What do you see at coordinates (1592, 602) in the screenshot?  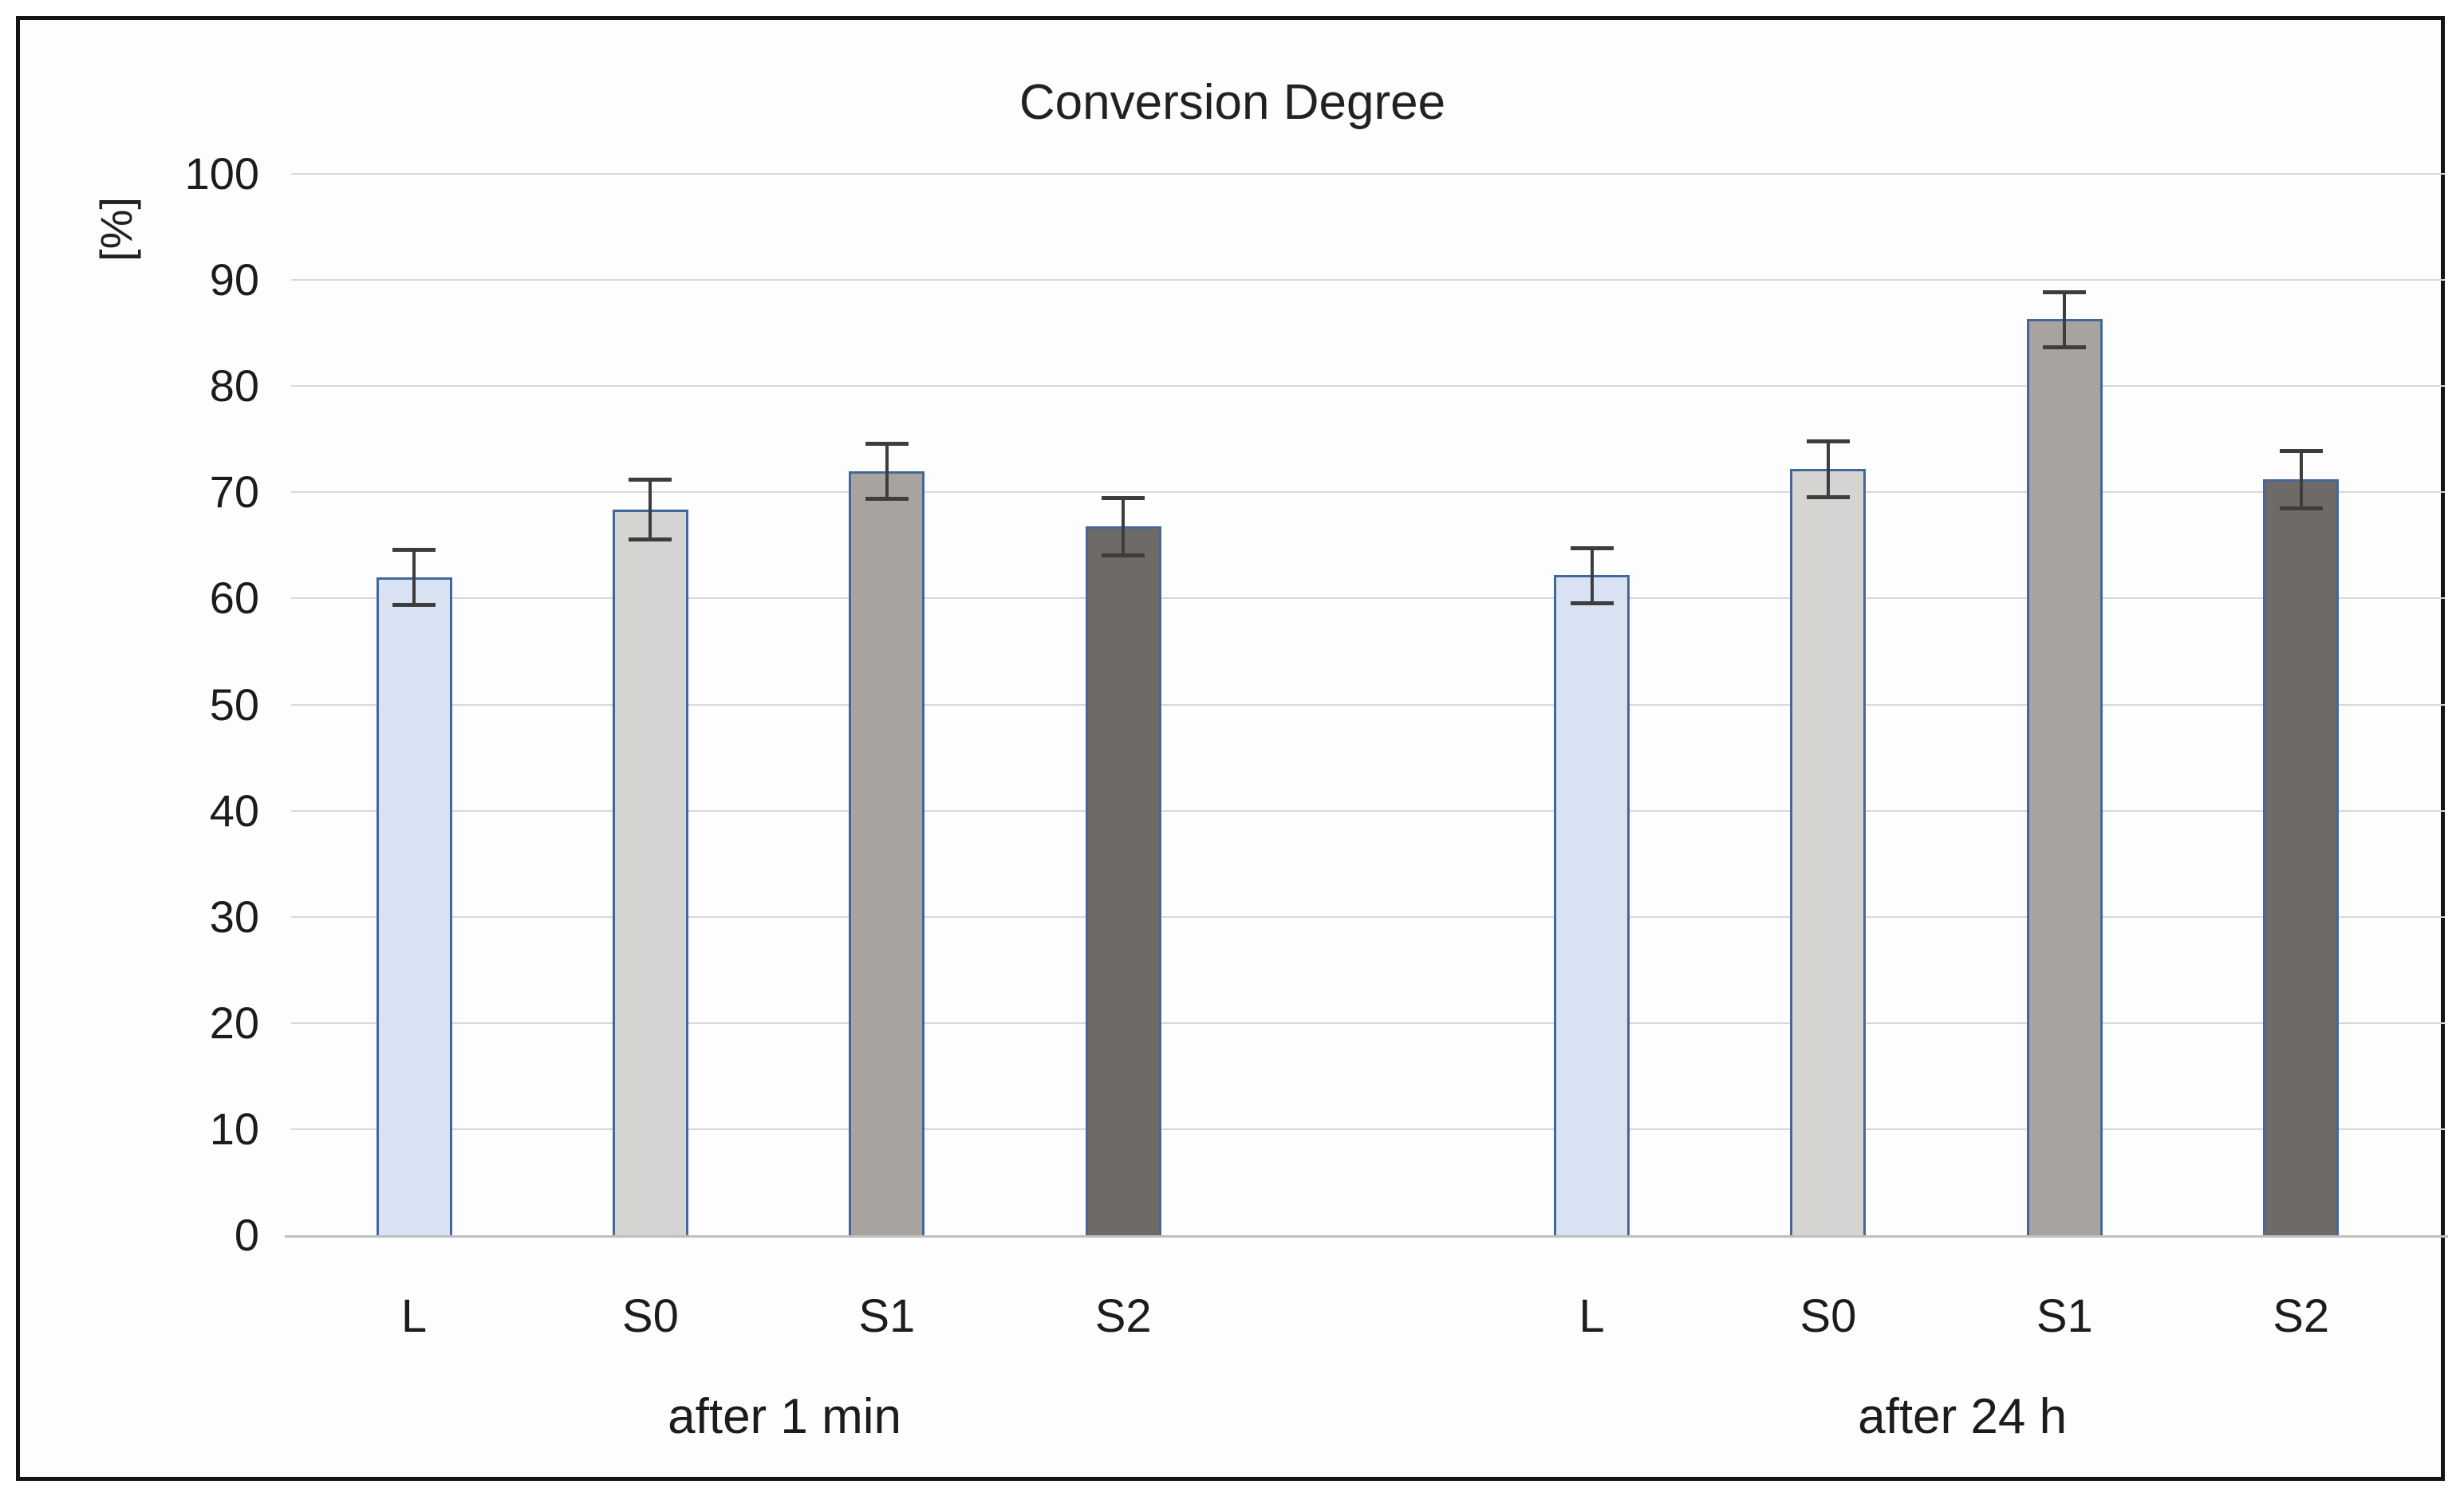 I see `error-bar-lower-cap-L-group2` at bounding box center [1592, 602].